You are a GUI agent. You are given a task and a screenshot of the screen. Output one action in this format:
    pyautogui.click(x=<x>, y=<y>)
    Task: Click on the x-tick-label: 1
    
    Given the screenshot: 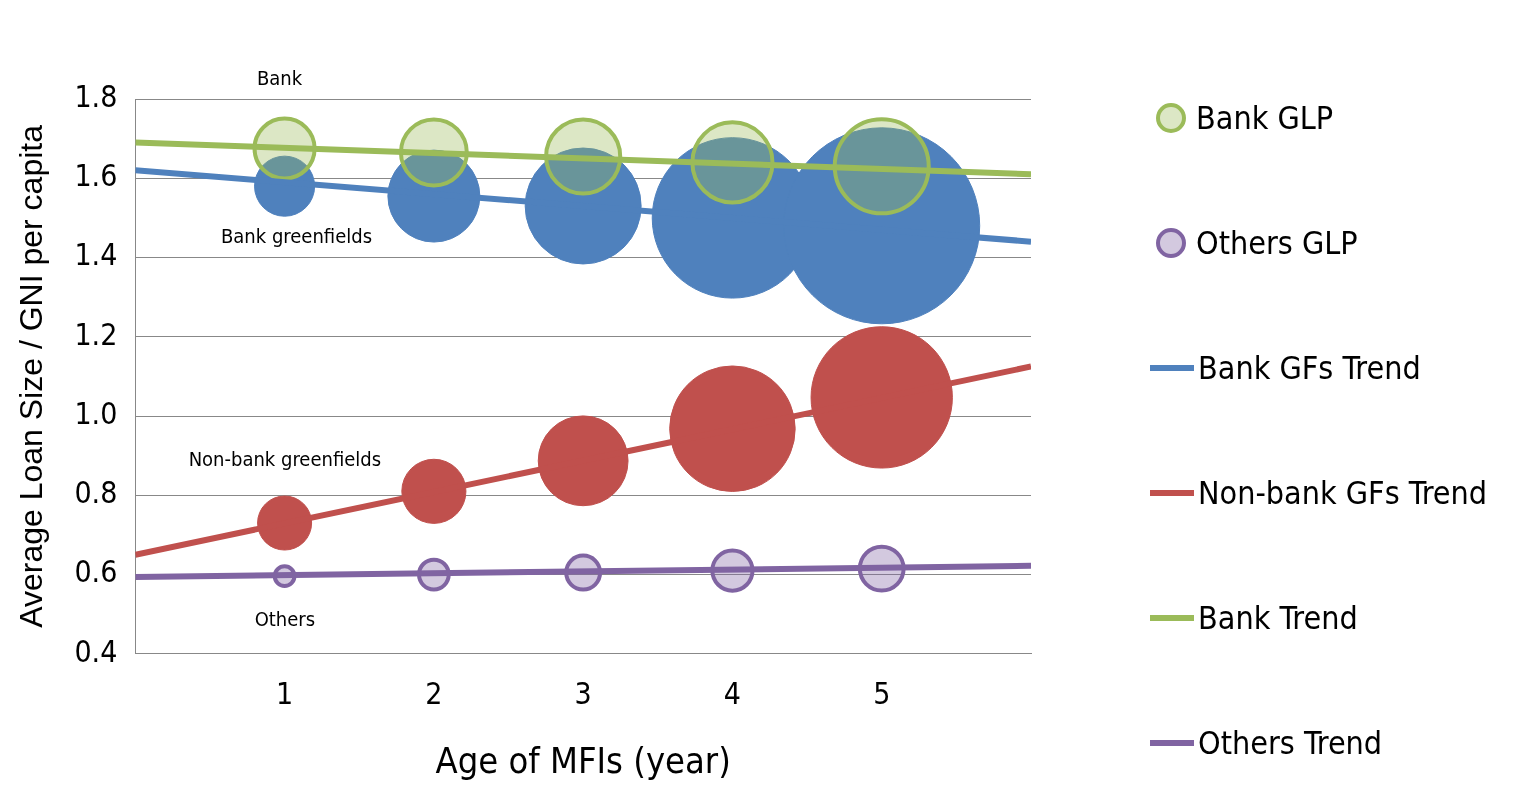 What is the action you would take?
    pyautogui.click(x=285, y=693)
    